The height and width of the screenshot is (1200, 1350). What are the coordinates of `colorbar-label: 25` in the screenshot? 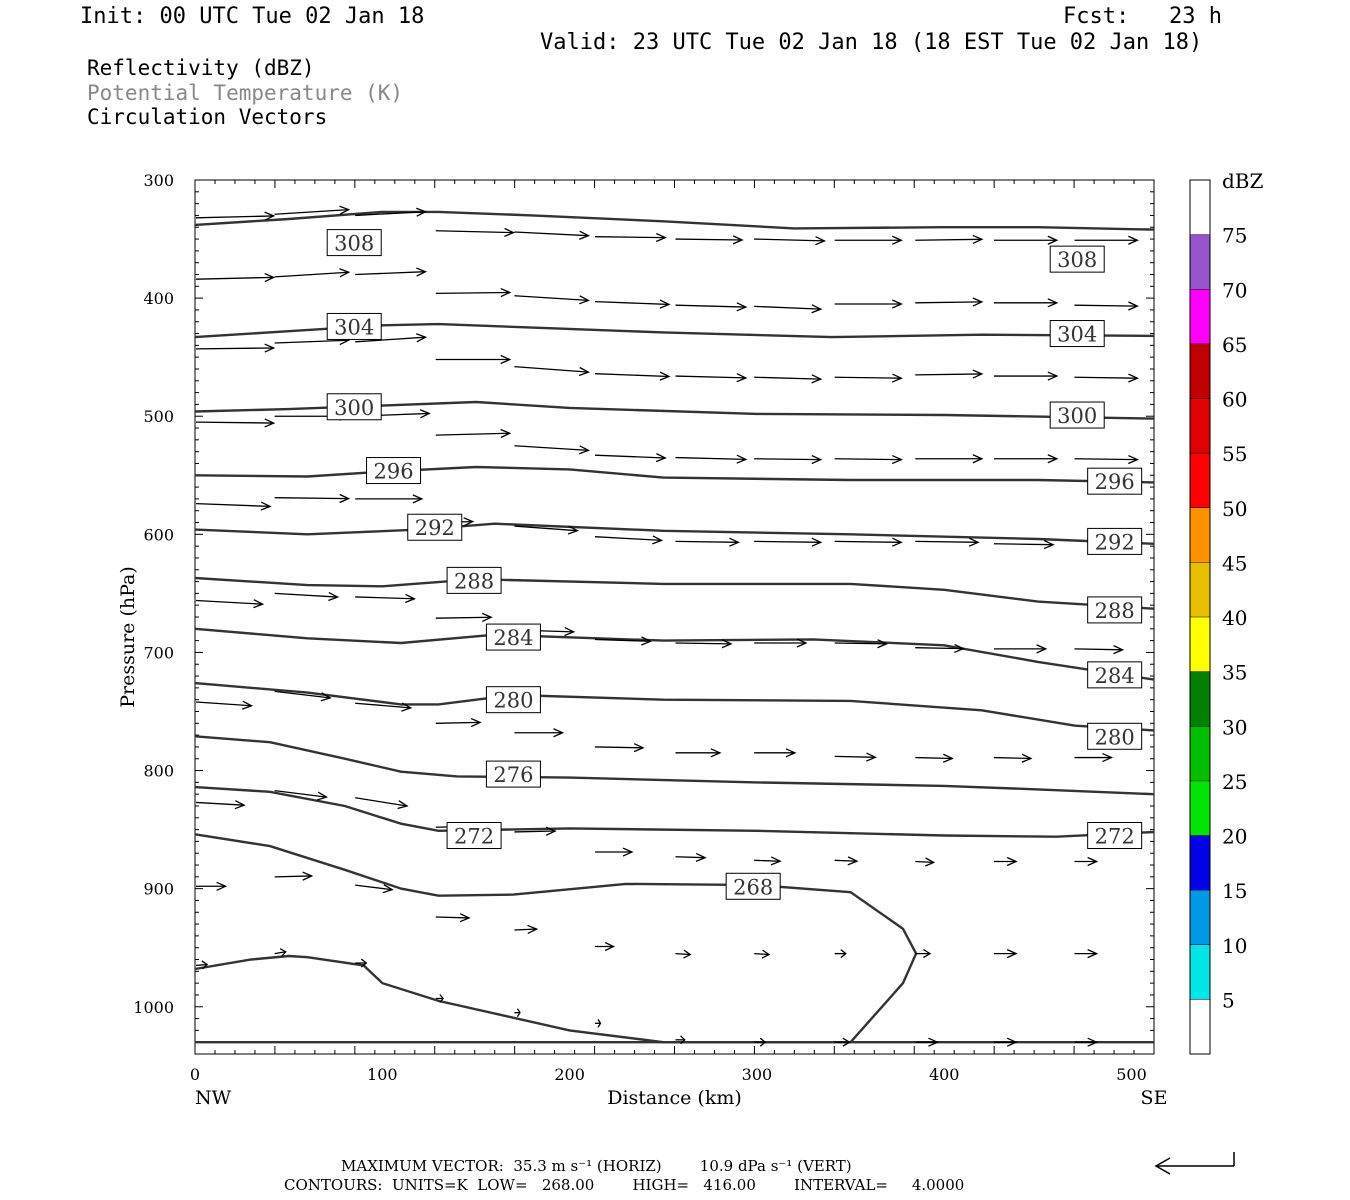 It's located at (1234, 782).